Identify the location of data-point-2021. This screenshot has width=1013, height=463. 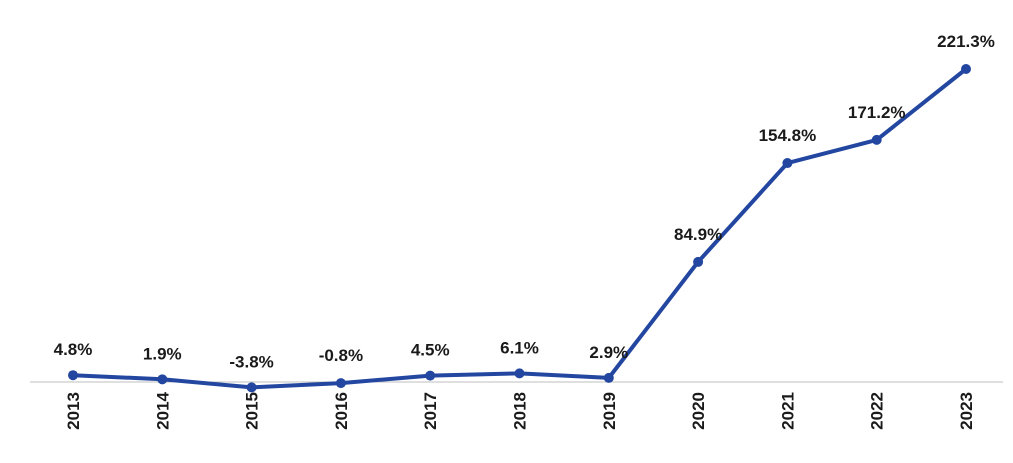
(787, 163).